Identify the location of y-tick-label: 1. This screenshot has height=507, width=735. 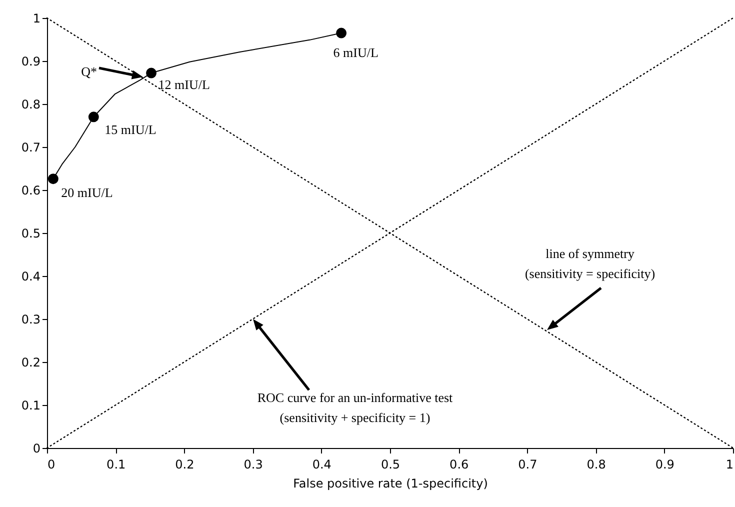
(36, 19).